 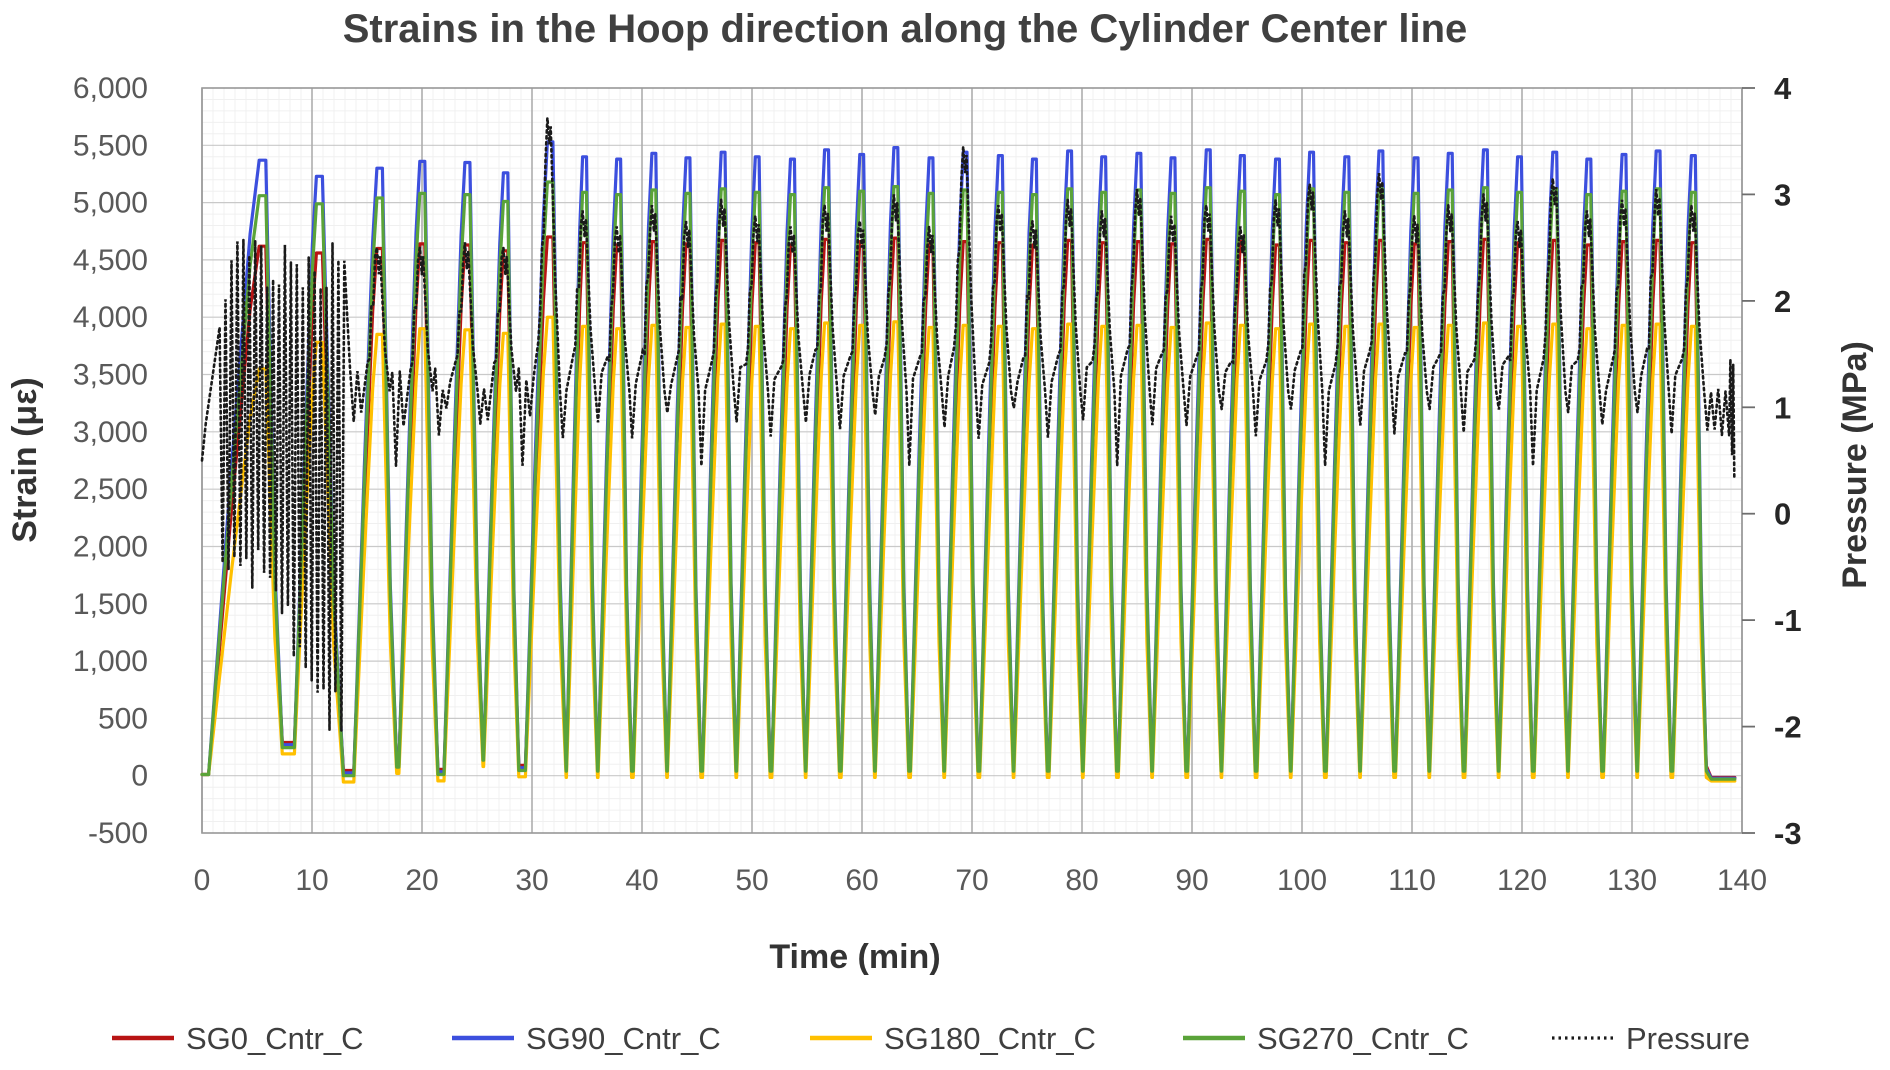 I want to click on x-tick-label: 10, so click(x=311, y=880).